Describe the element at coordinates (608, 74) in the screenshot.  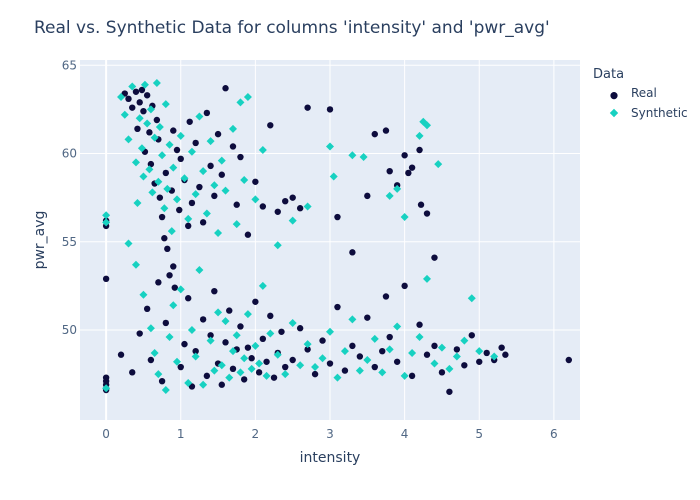
I see `legend-title: Data` at that location.